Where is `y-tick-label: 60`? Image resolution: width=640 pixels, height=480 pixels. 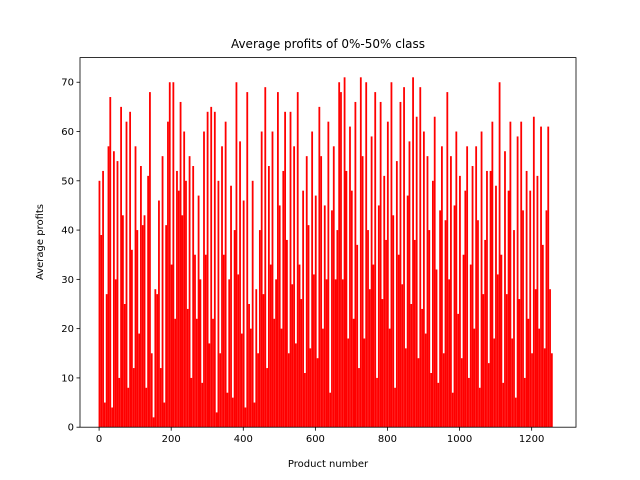
y-tick-label: 60 is located at coordinates (67, 132).